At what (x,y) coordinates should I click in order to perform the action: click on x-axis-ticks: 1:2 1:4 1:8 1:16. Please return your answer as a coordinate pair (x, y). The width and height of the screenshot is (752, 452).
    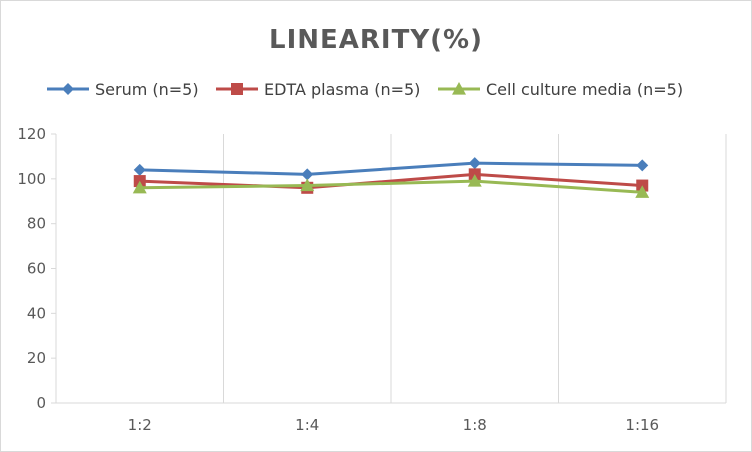
    Looking at the image, I should click on (393, 425).